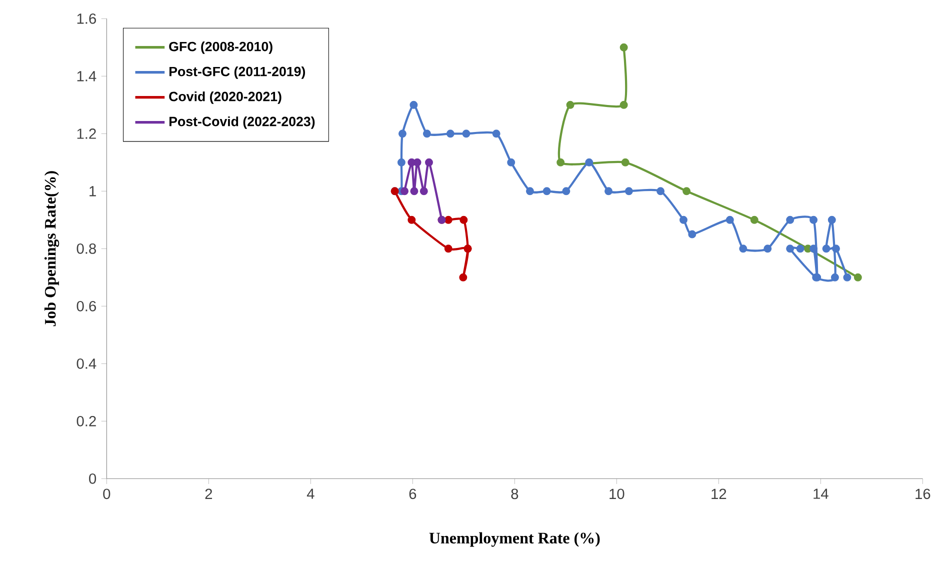 The width and height of the screenshot is (944, 575). Describe the element at coordinates (86, 421) in the screenshot. I see `y-tick-label: 0.2` at that location.